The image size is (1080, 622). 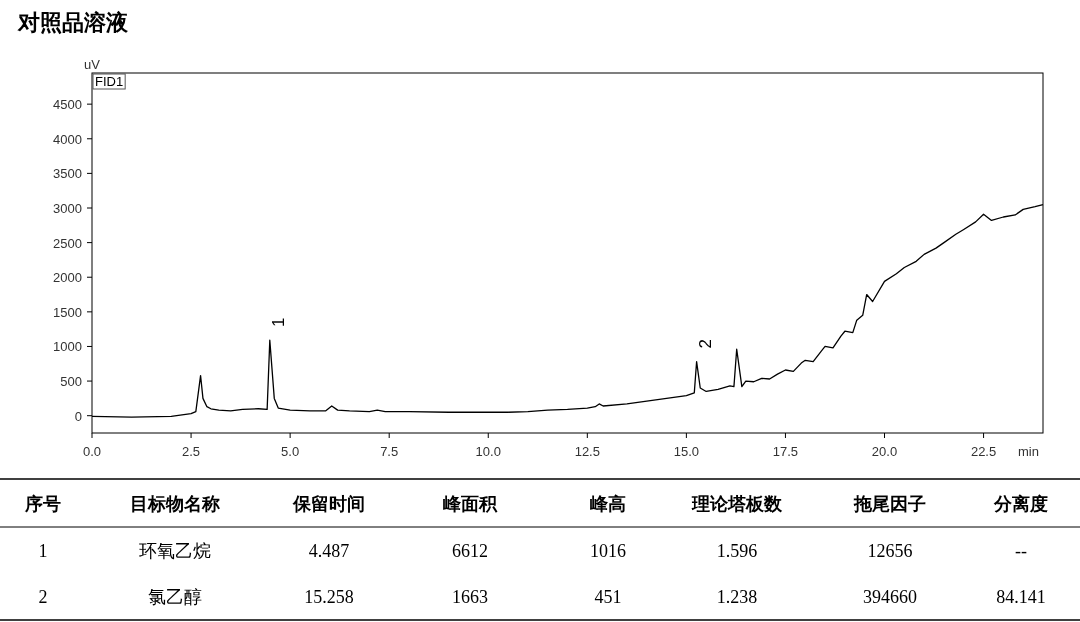 I want to click on x-tick-label: 10.0, so click(x=488, y=451).